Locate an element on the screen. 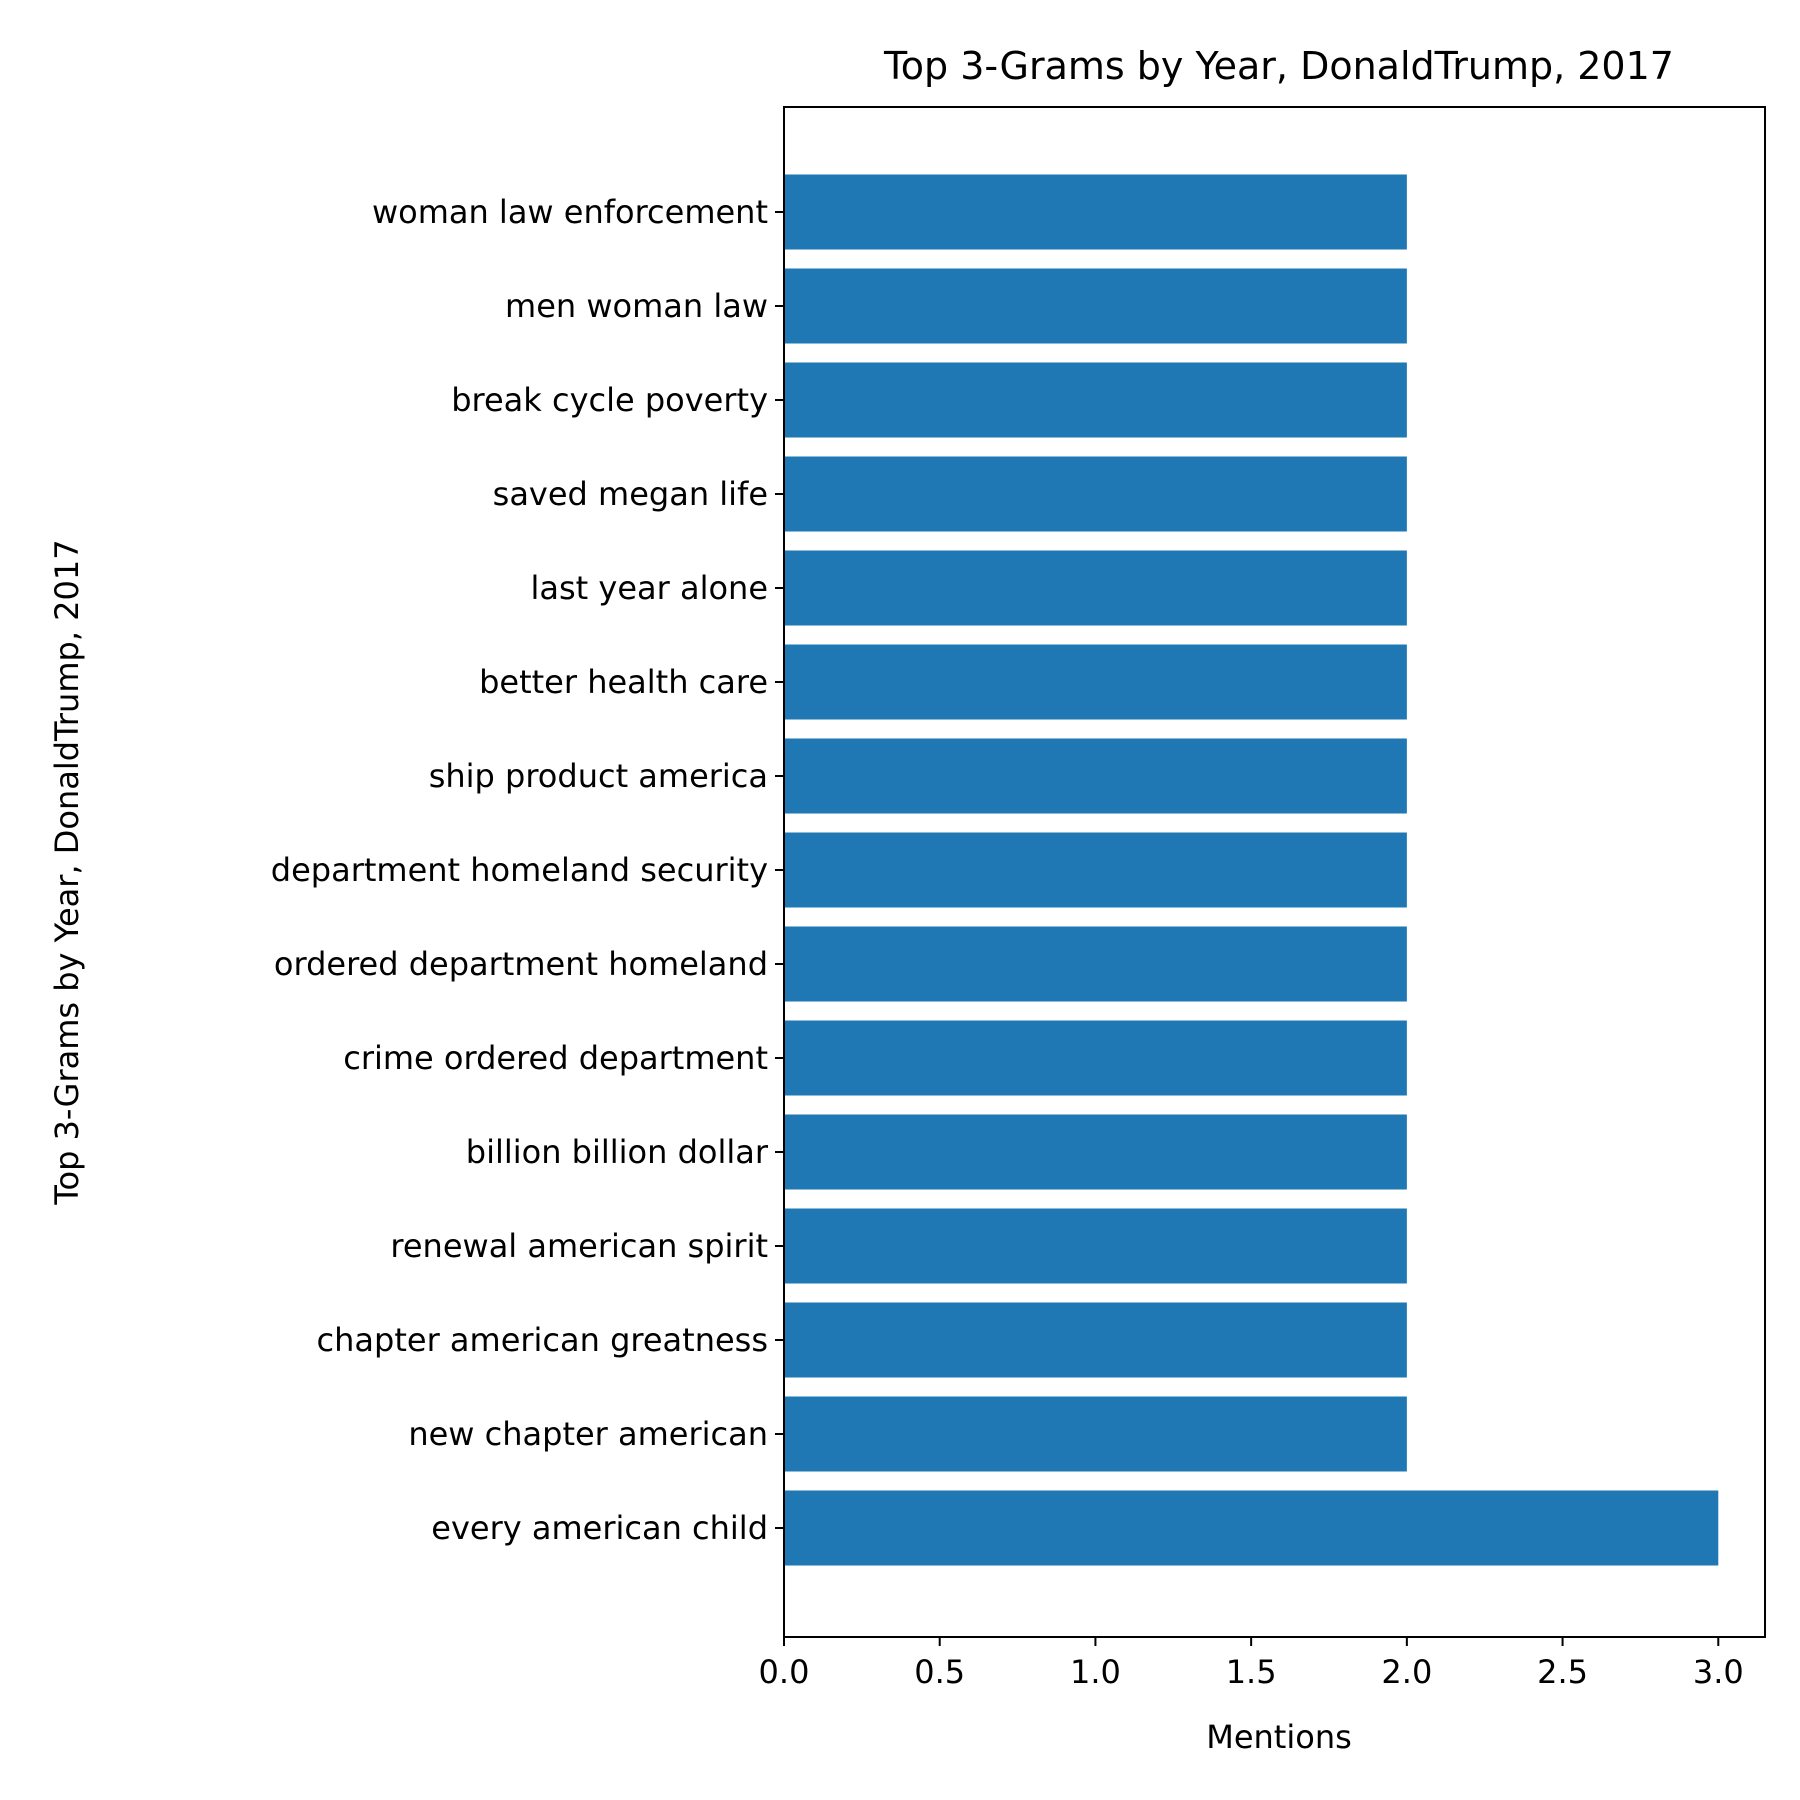 This screenshot has width=1800, height=1800. y-tick-label: break cycle poverty is located at coordinates (609, 400).